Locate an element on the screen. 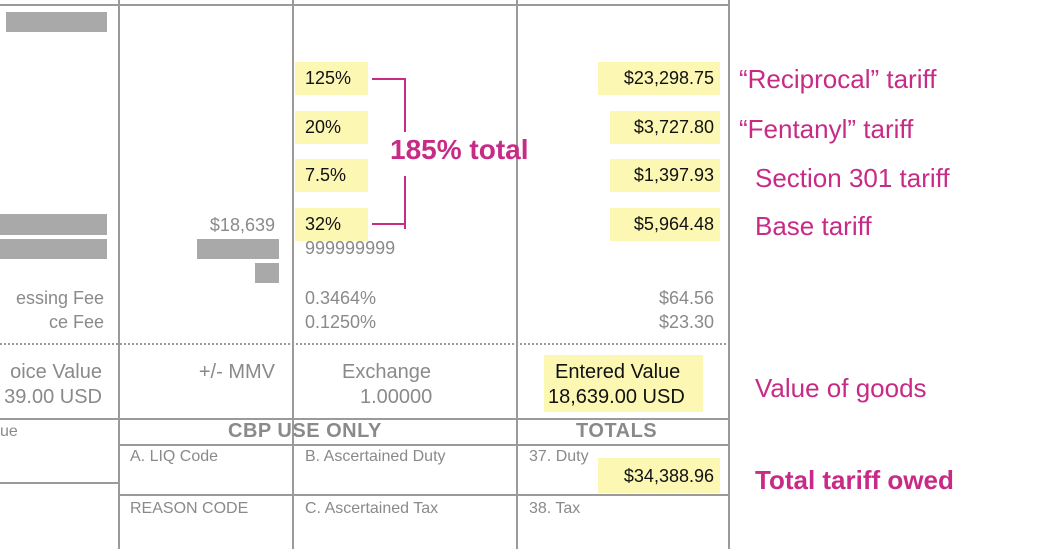  bracket-vertical-upper is located at coordinates (405, 105).